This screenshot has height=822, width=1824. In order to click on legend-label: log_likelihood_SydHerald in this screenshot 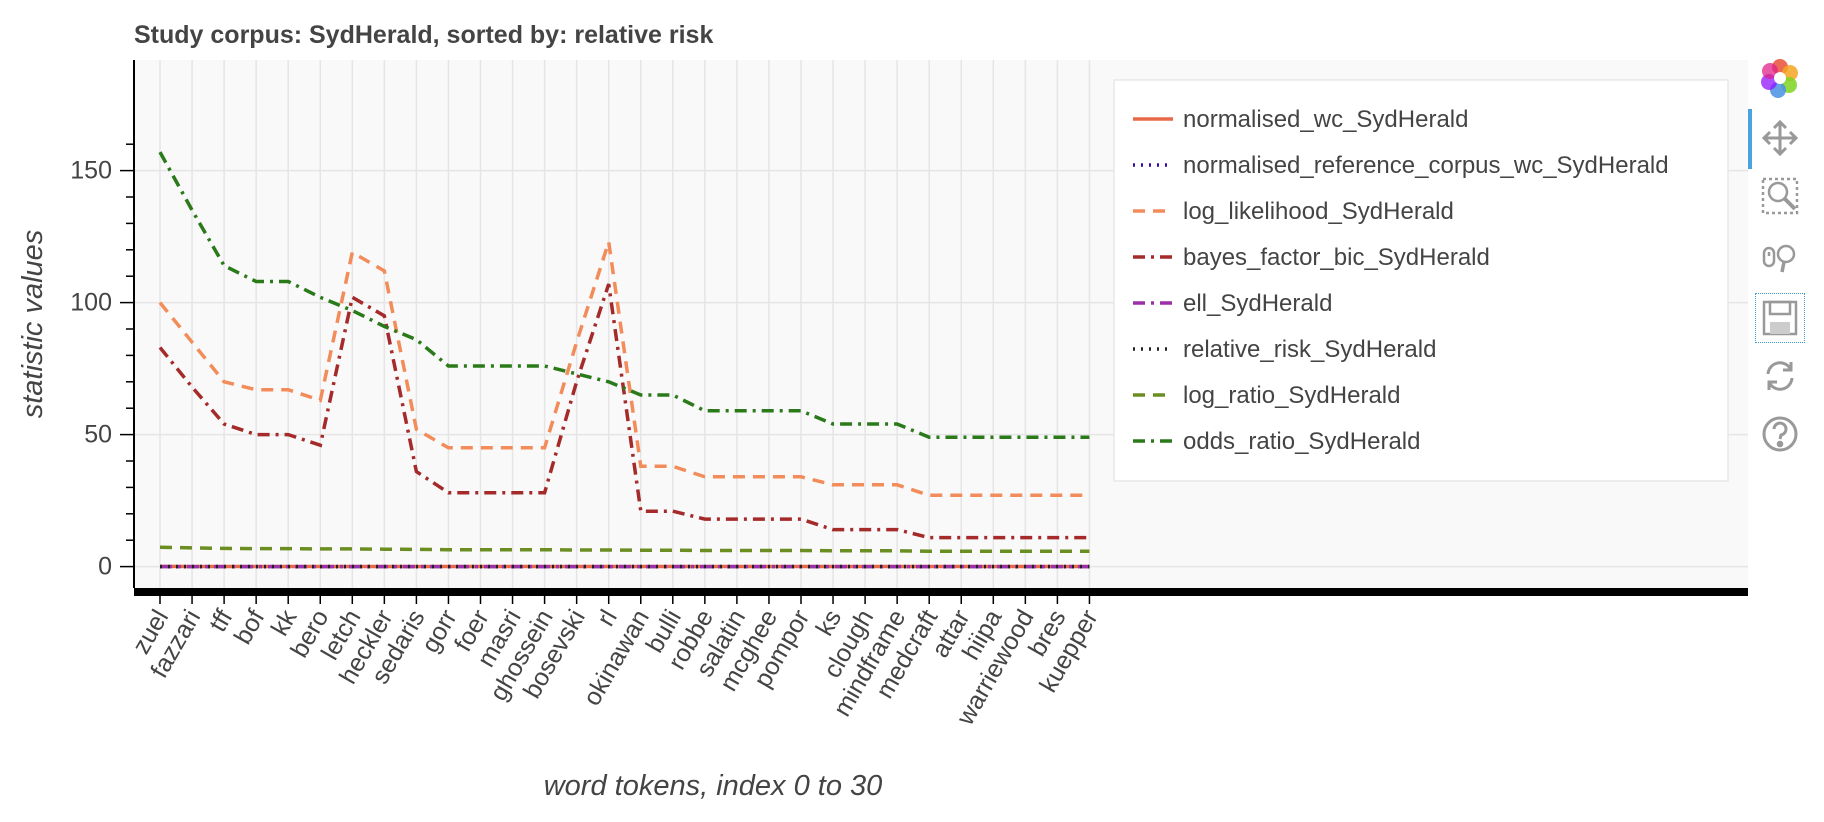, I will do `click(1318, 211)`.